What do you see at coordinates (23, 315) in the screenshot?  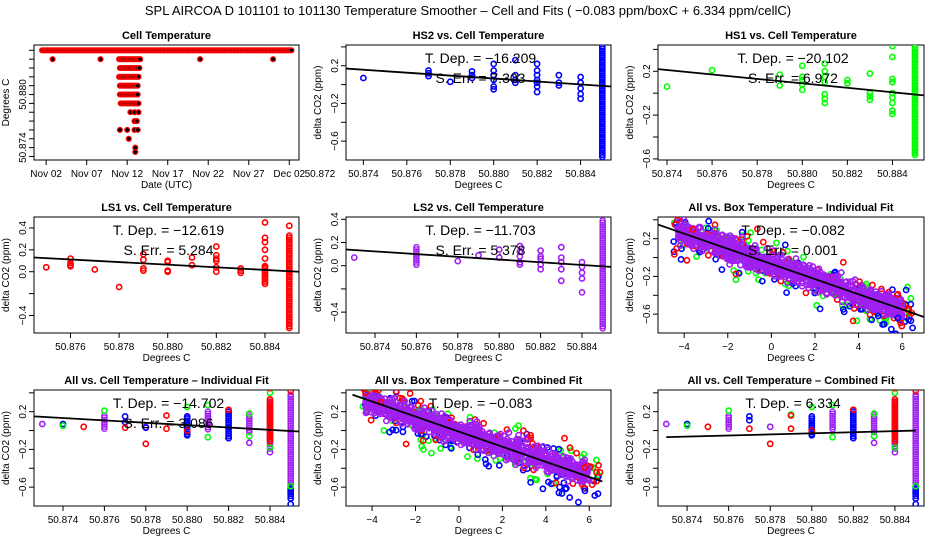 I see `y-tick-label: −0.4` at bounding box center [23, 315].